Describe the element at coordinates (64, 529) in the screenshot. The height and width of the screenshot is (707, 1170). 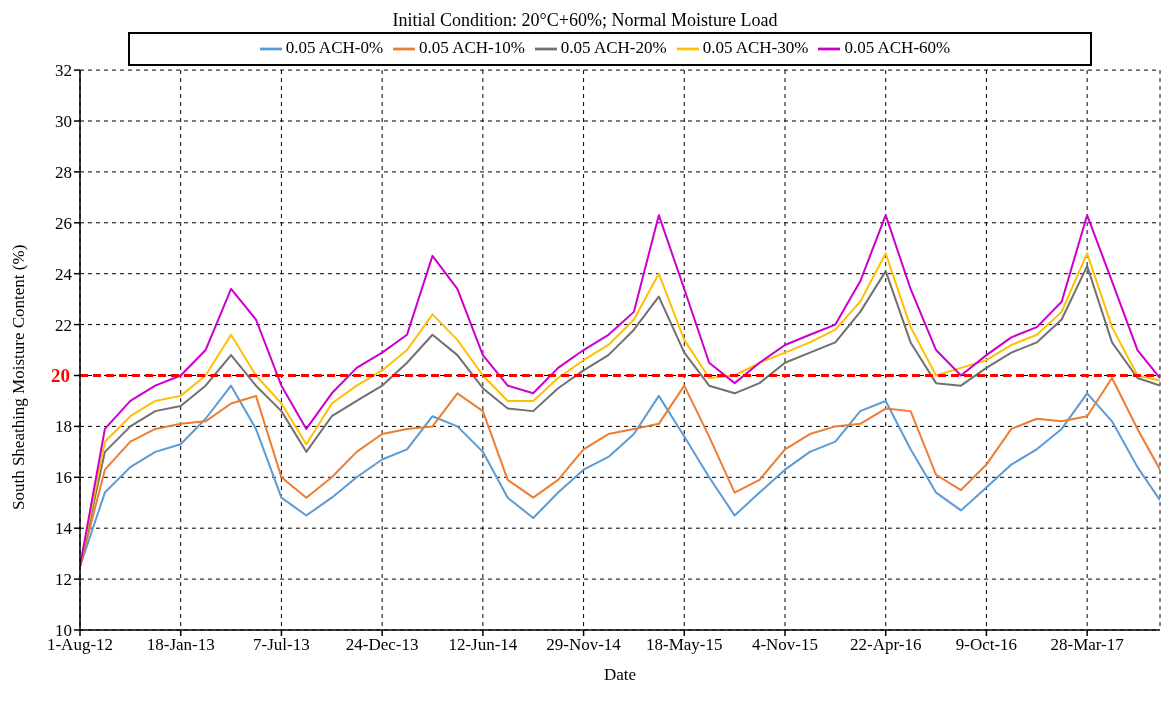
I see `y-tick-label: 14` at that location.